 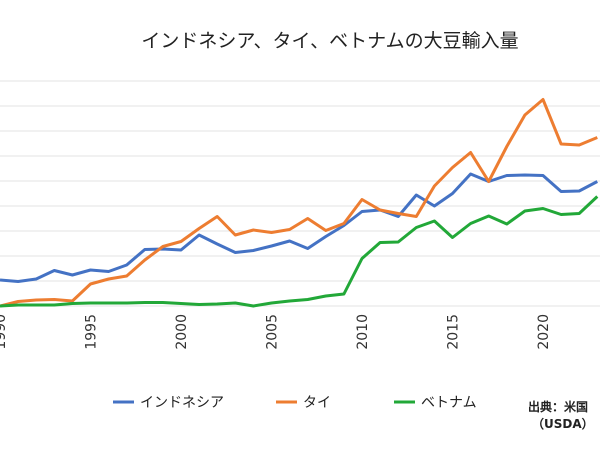 I want to click on legend-label-thailand: タイ, so click(x=317, y=403).